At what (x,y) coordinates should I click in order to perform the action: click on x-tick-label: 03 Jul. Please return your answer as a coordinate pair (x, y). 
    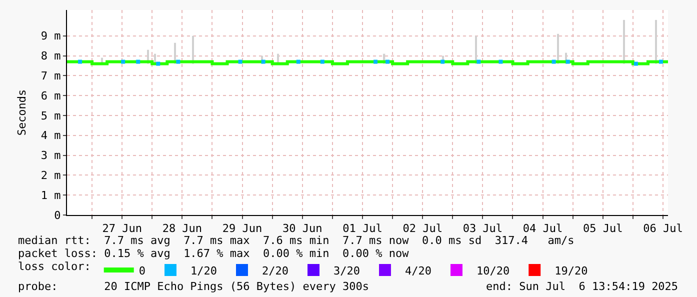
    Looking at the image, I should click on (482, 229).